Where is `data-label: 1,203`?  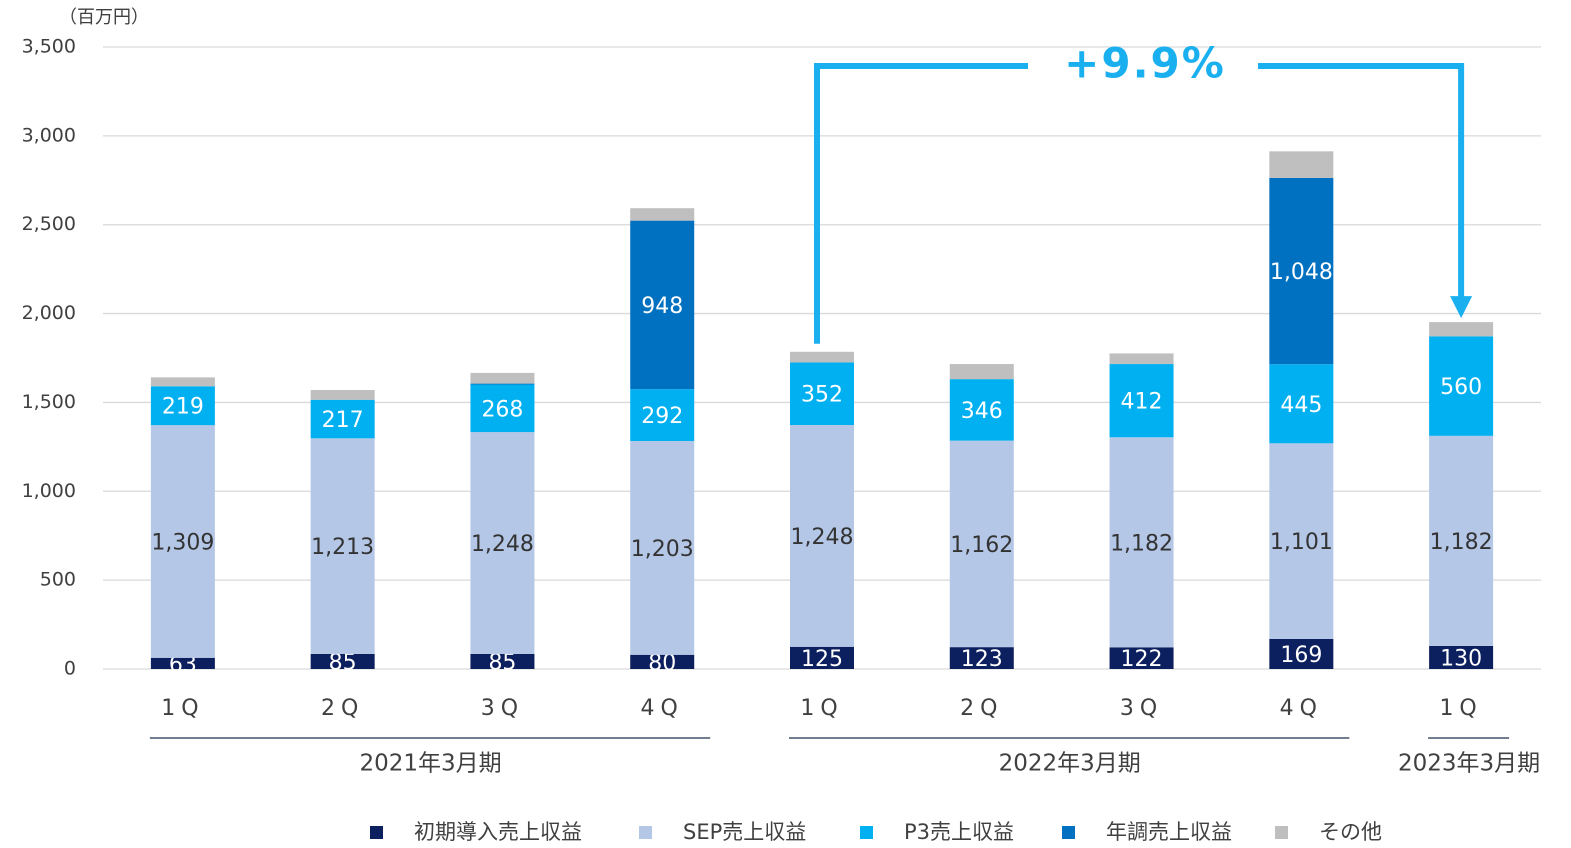
data-label: 1,203 is located at coordinates (662, 549).